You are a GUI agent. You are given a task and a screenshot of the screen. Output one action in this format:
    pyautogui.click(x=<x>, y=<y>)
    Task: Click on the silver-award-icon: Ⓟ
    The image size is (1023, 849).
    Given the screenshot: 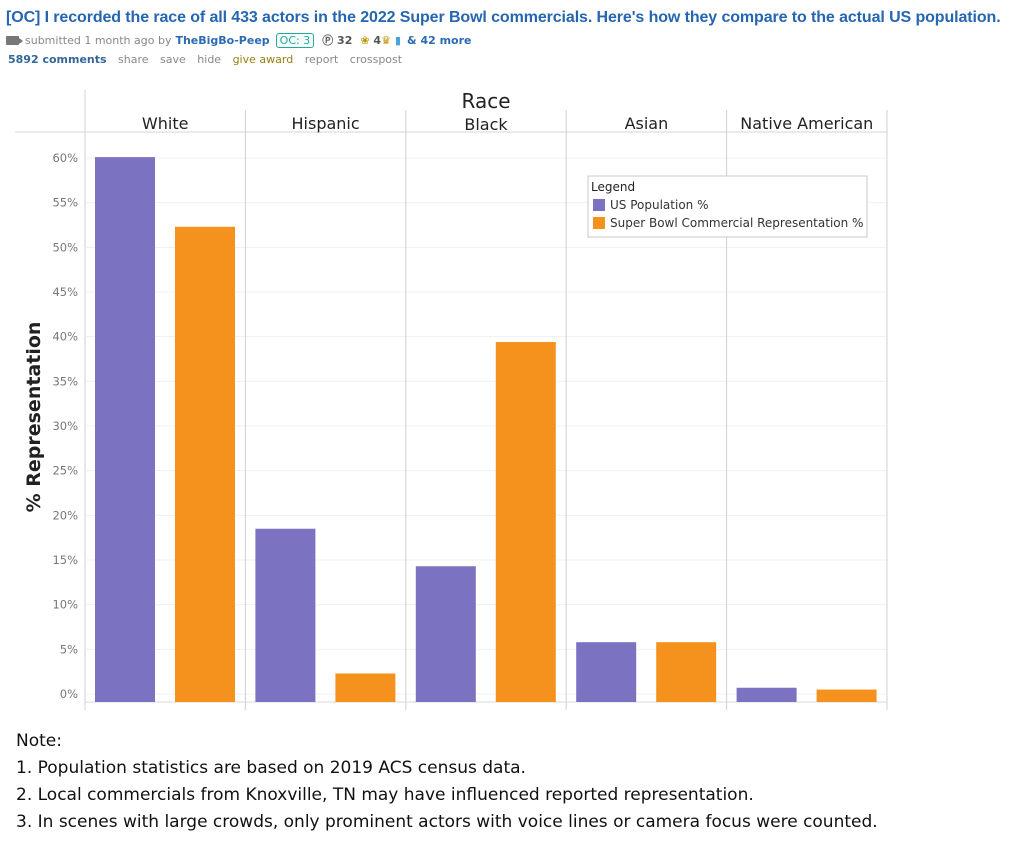 What is the action you would take?
    pyautogui.click(x=328, y=40)
    